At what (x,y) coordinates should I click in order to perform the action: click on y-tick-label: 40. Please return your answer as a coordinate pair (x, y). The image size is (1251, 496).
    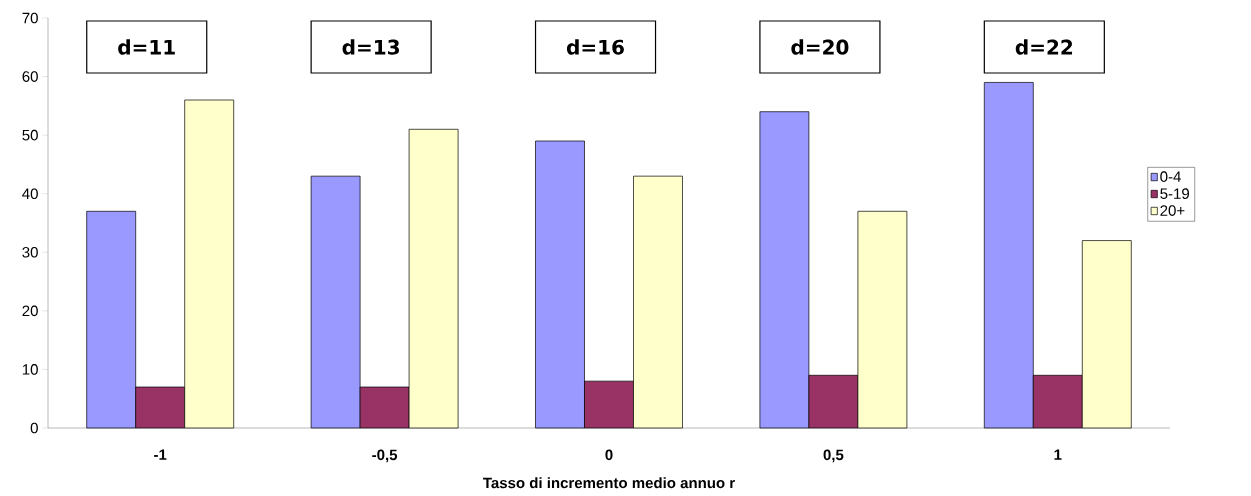
    Looking at the image, I should click on (30, 194).